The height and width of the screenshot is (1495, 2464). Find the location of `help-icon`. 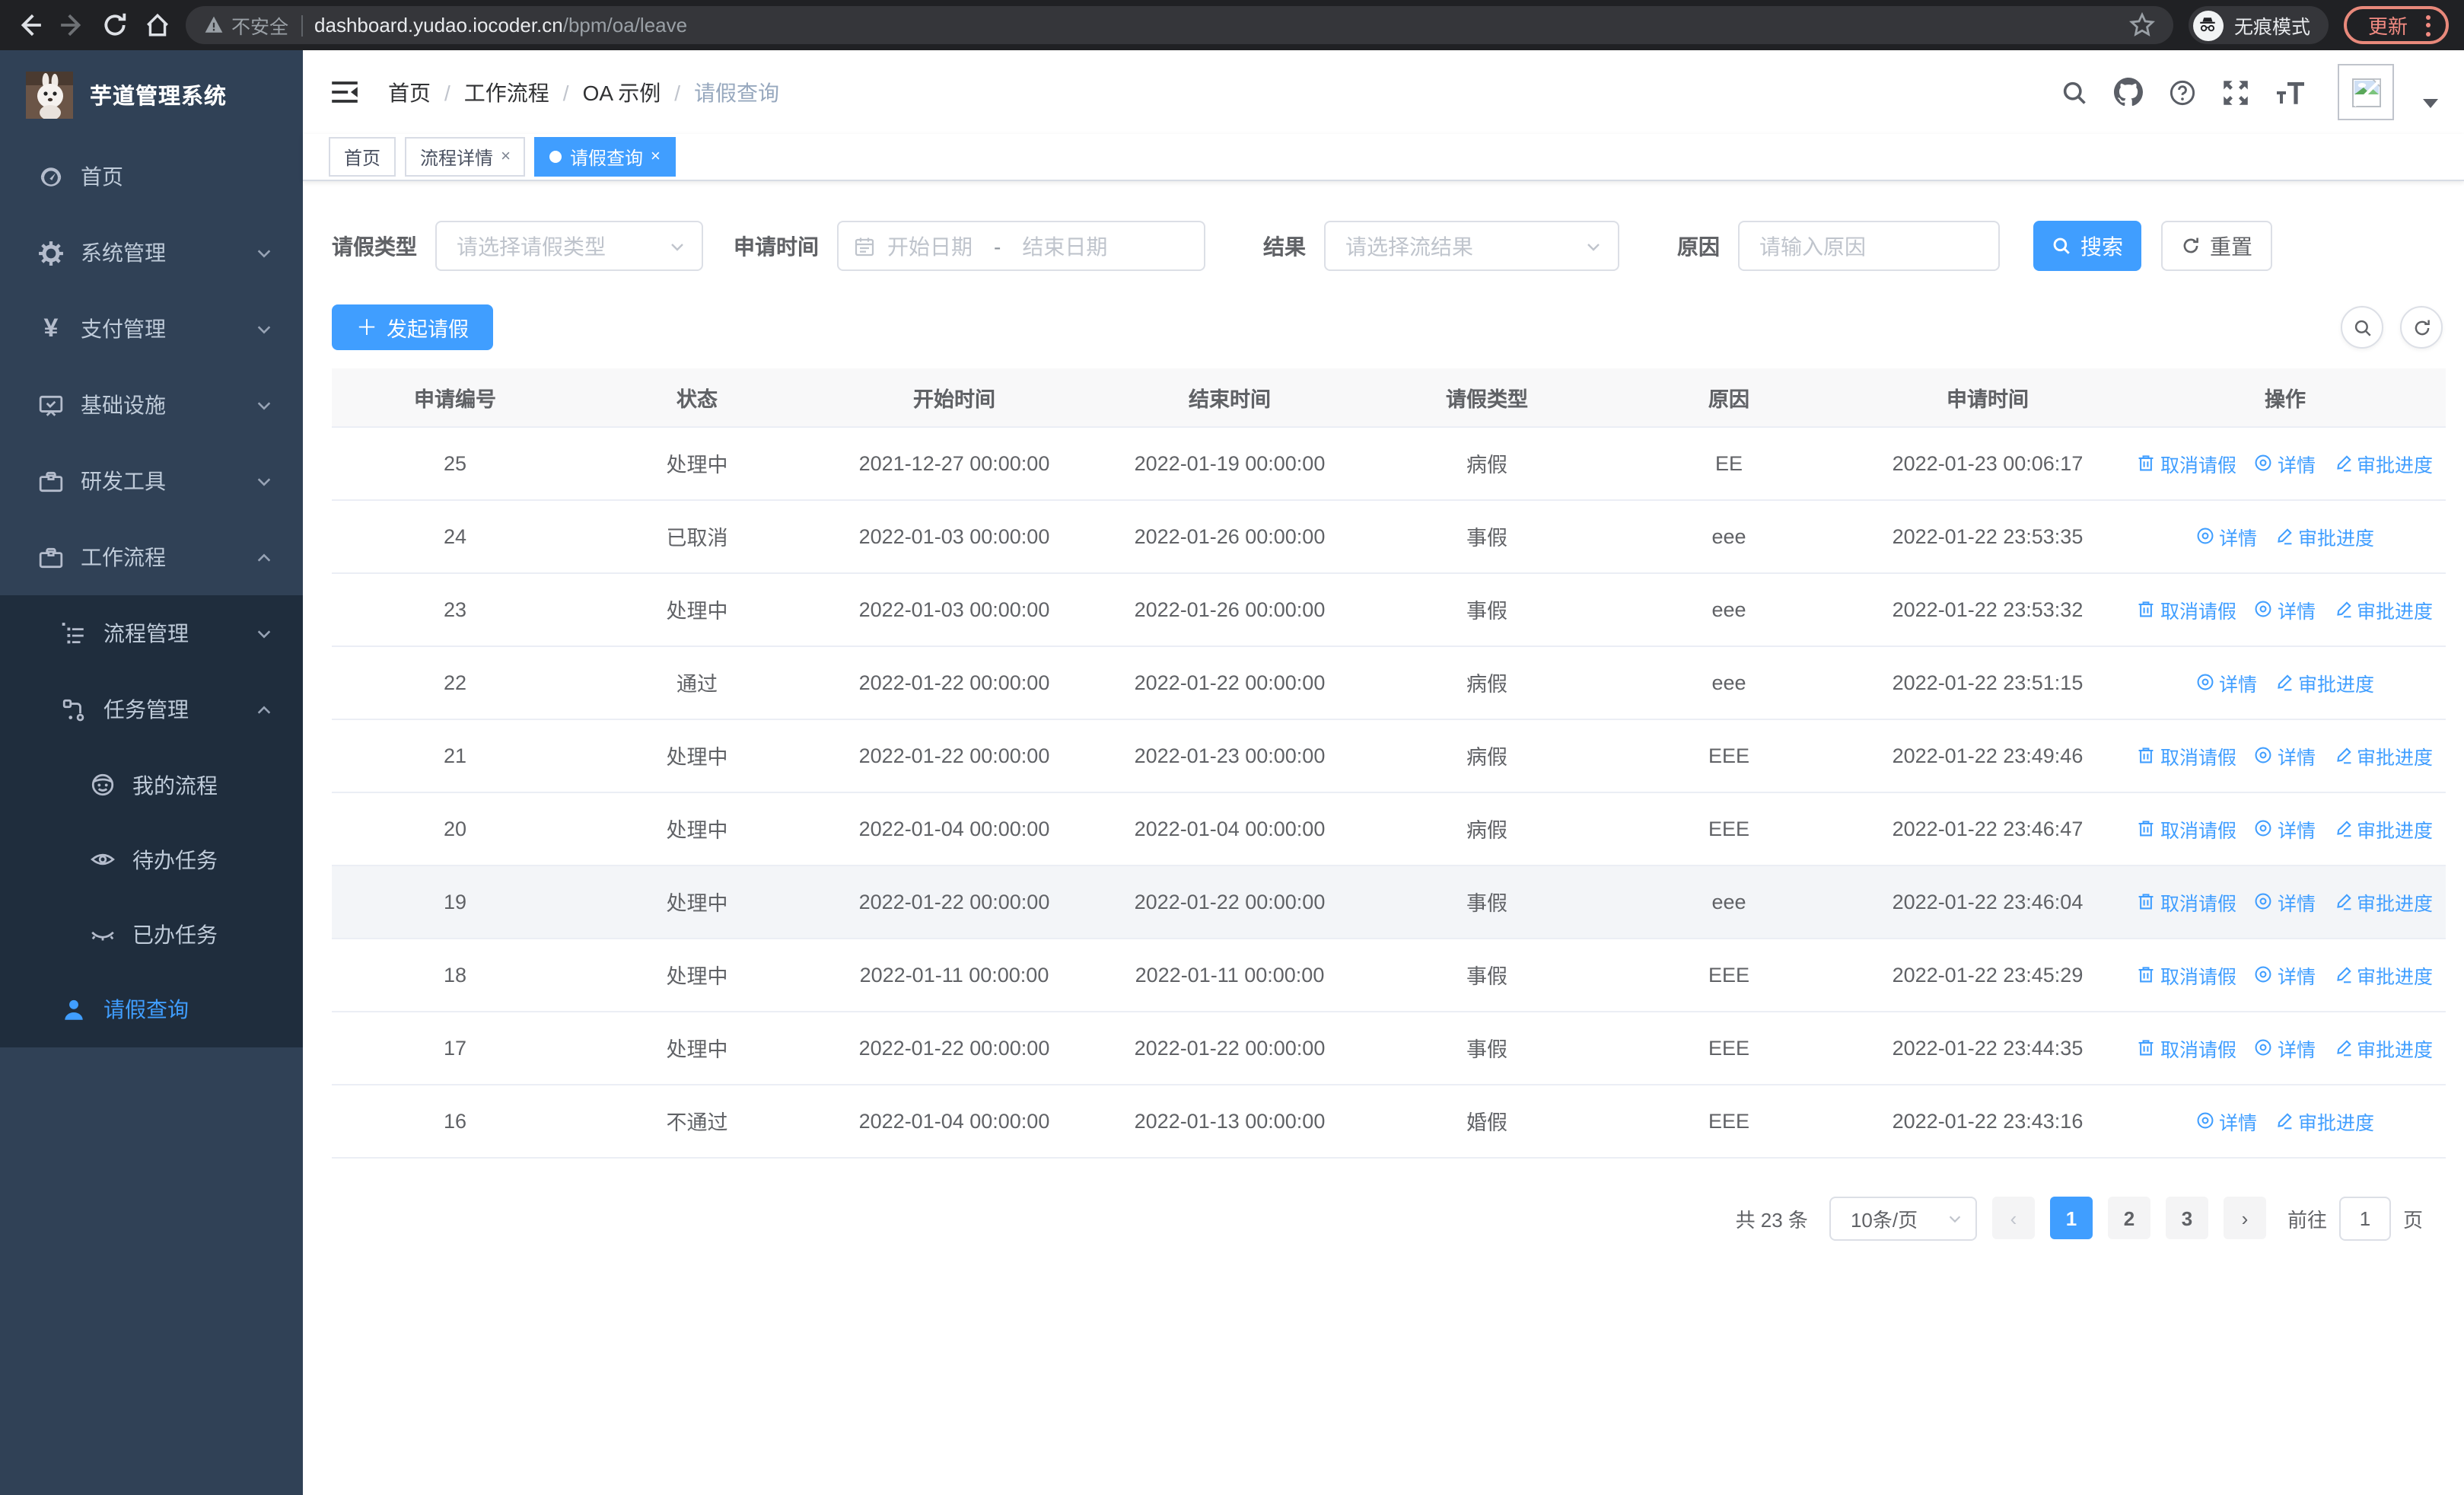

help-icon is located at coordinates (2182, 92).